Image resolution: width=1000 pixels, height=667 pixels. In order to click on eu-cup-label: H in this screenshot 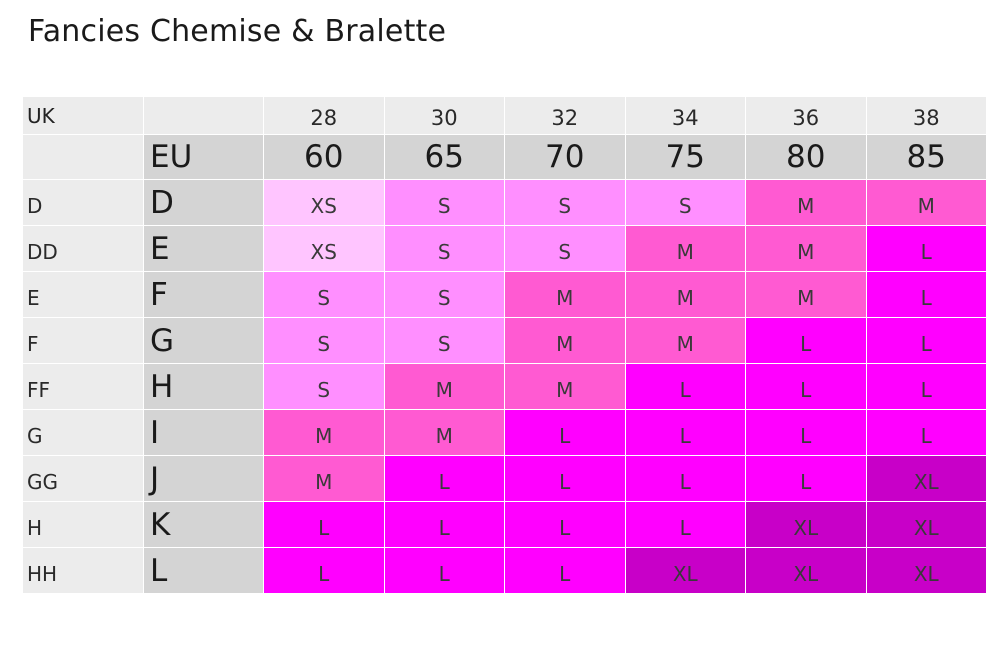, I will do `click(203, 386)`.